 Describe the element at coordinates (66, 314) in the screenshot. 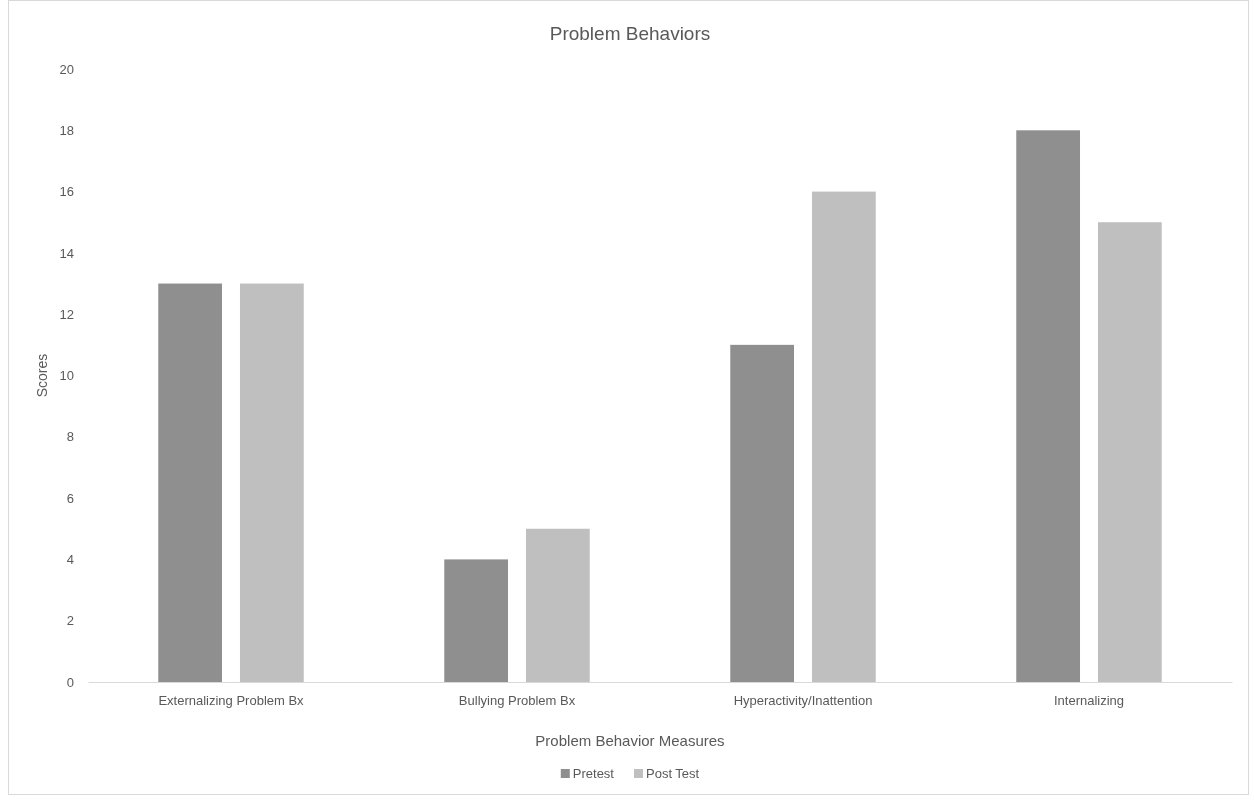

I see `y-tick-label: 12` at that location.